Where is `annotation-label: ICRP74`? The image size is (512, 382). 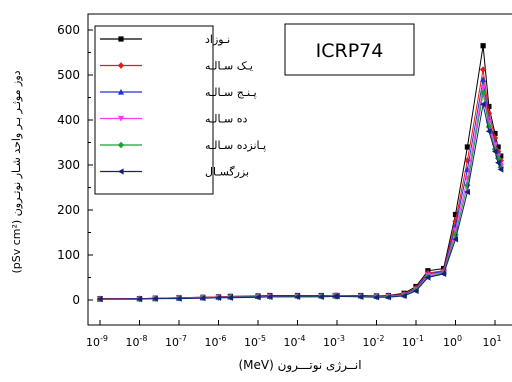 annotation-label: ICRP74 is located at coordinates (350, 51).